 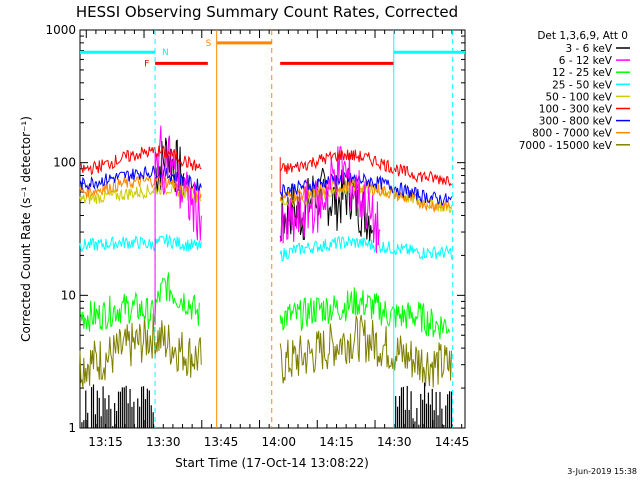 What do you see at coordinates (60, 30) in the screenshot?
I see `y-tick-label: 1000` at bounding box center [60, 30].